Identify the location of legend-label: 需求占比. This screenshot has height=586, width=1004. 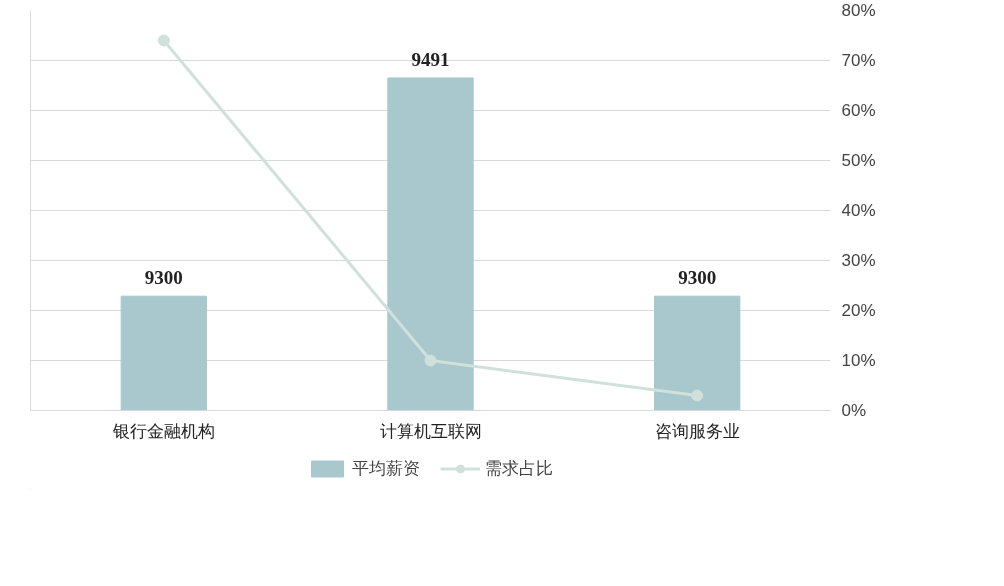
(519, 468).